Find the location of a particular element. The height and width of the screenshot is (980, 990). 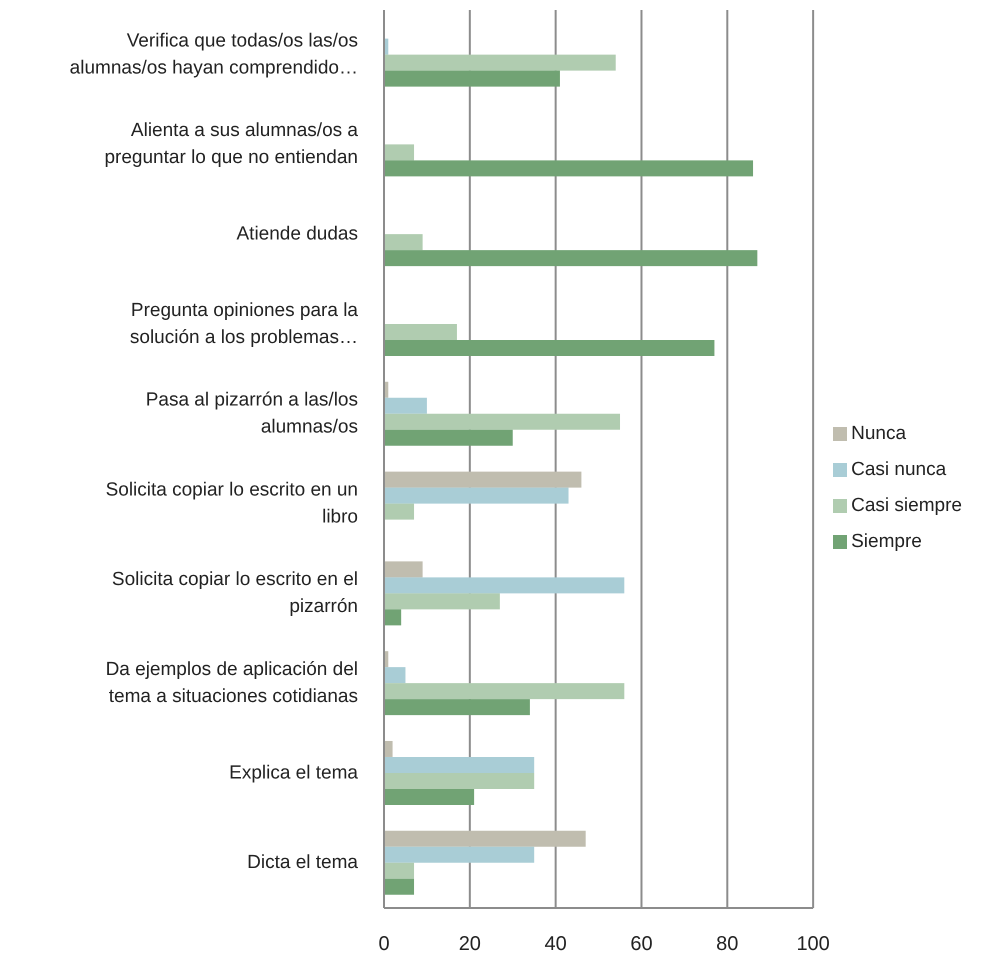

legend-label: Casi siempre is located at coordinates (906, 505).